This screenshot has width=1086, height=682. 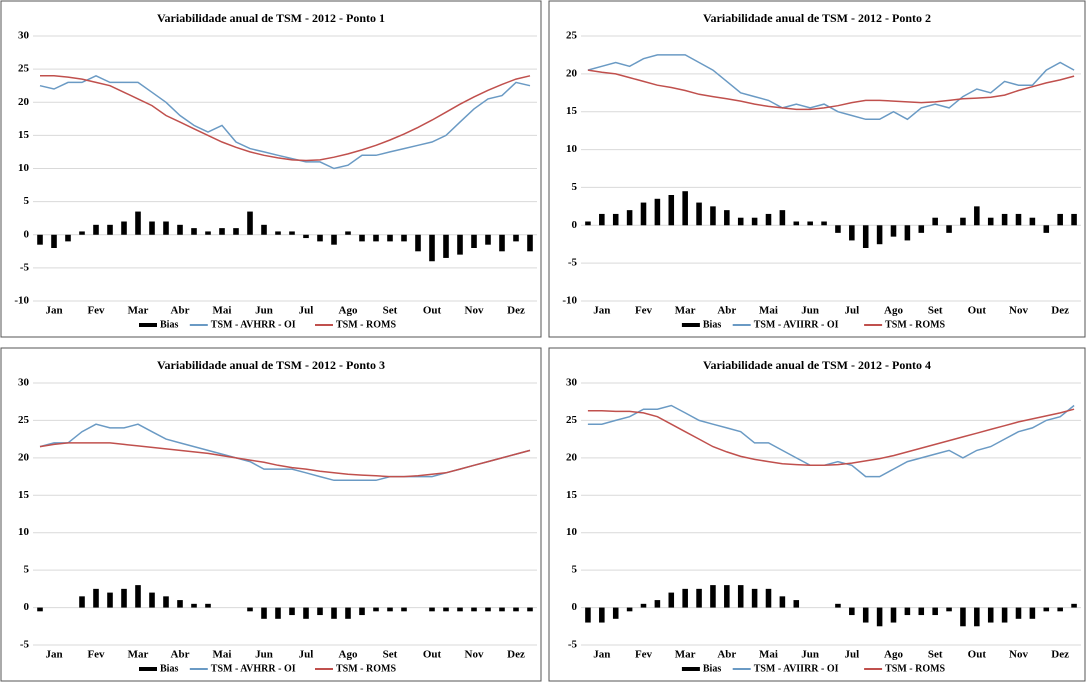 What do you see at coordinates (935, 655) in the screenshot?
I see `x-tick-label: Set` at bounding box center [935, 655].